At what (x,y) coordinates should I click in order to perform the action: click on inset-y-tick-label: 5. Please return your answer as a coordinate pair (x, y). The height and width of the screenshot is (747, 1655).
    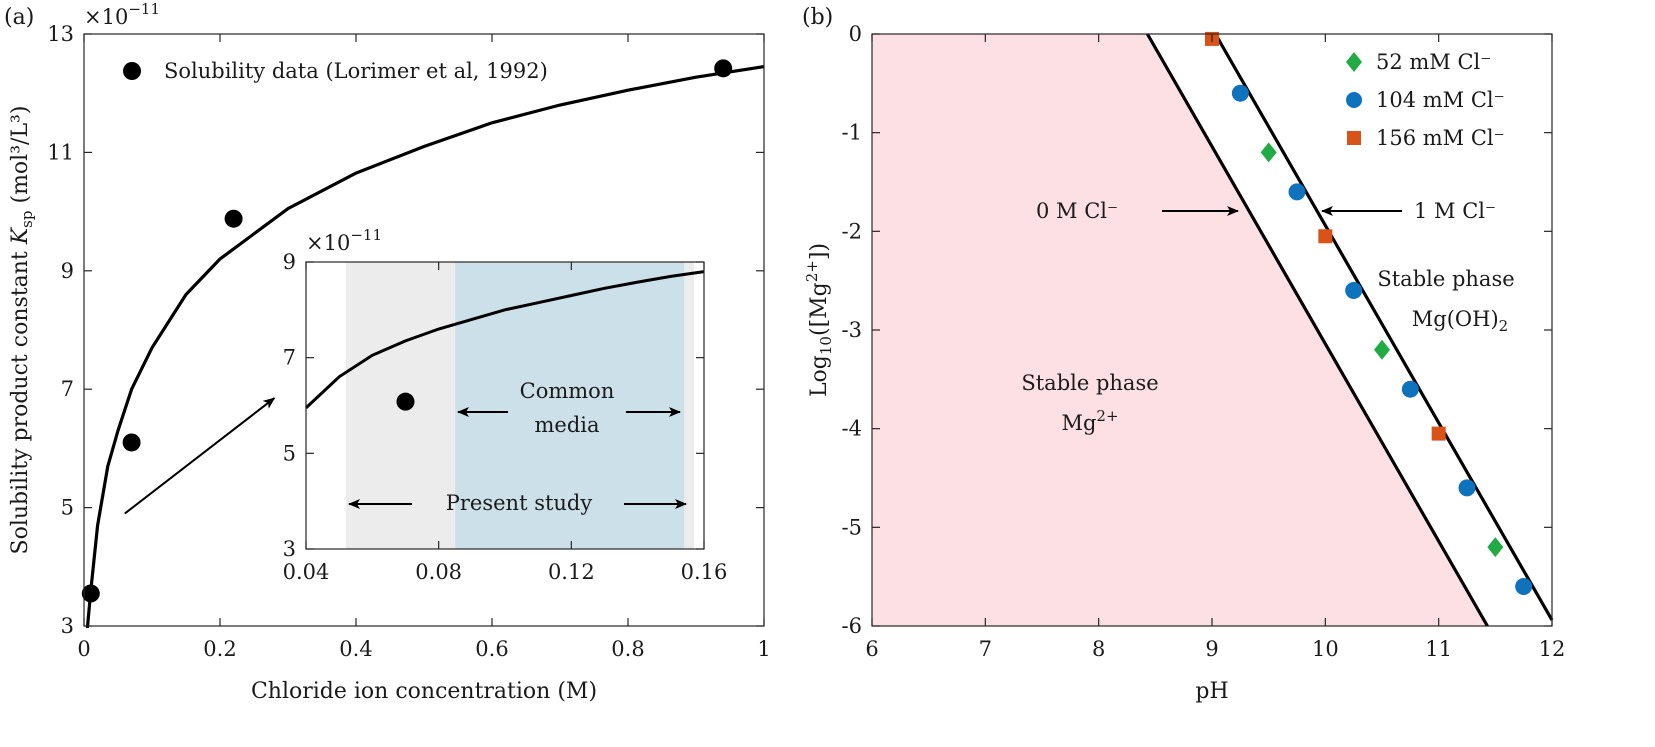
    Looking at the image, I should click on (289, 453).